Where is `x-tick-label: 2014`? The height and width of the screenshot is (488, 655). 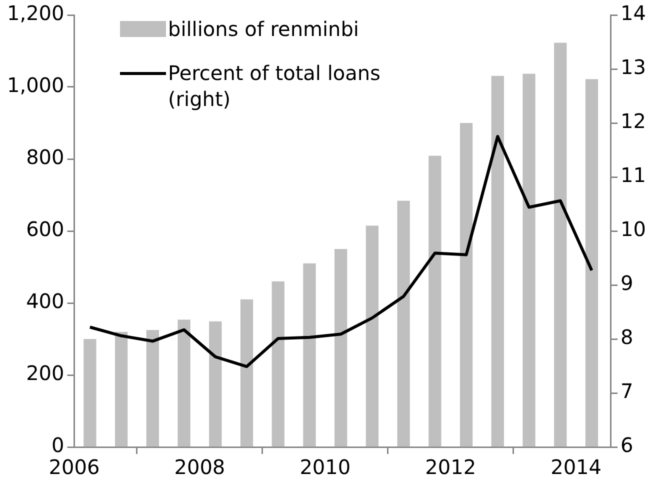
x-tick-label: 2014 is located at coordinates (576, 467).